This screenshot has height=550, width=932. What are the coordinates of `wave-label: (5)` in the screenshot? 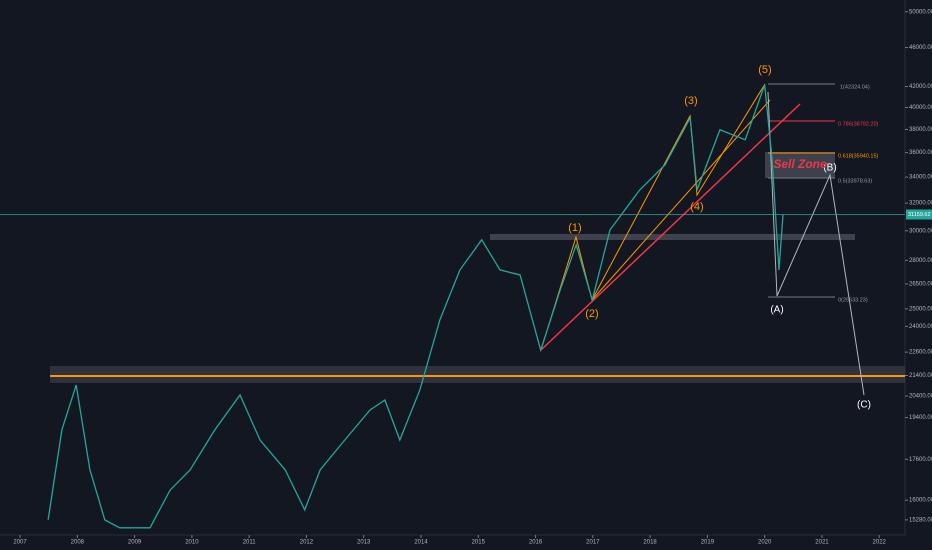 It's located at (764, 70).